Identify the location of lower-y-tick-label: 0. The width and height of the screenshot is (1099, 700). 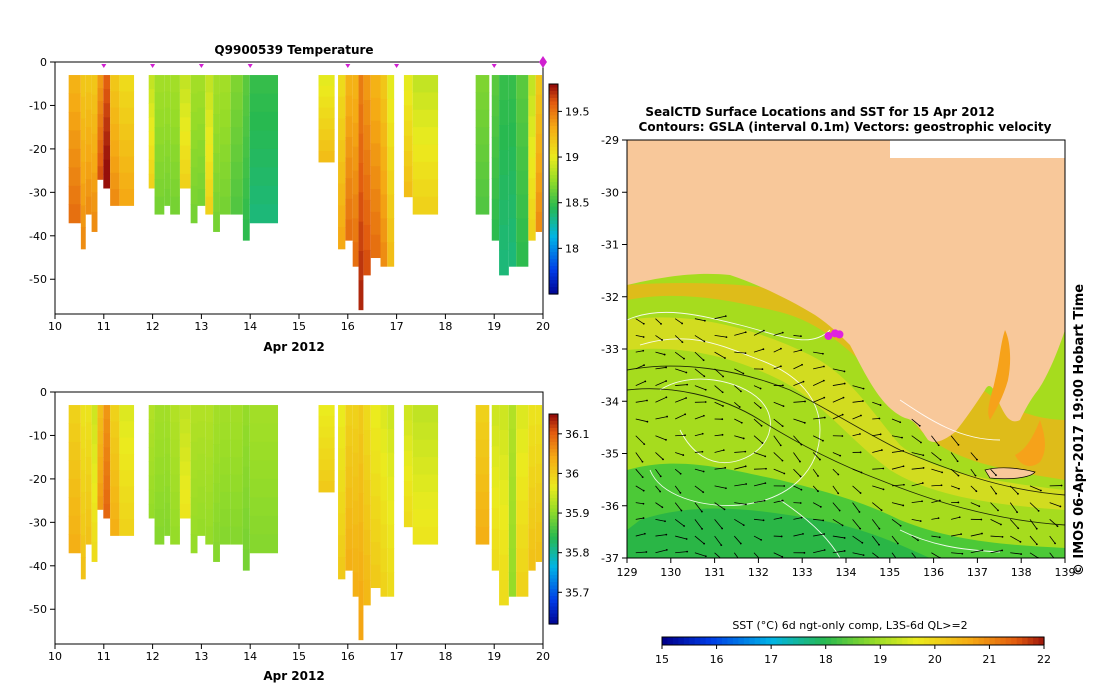
(43, 392).